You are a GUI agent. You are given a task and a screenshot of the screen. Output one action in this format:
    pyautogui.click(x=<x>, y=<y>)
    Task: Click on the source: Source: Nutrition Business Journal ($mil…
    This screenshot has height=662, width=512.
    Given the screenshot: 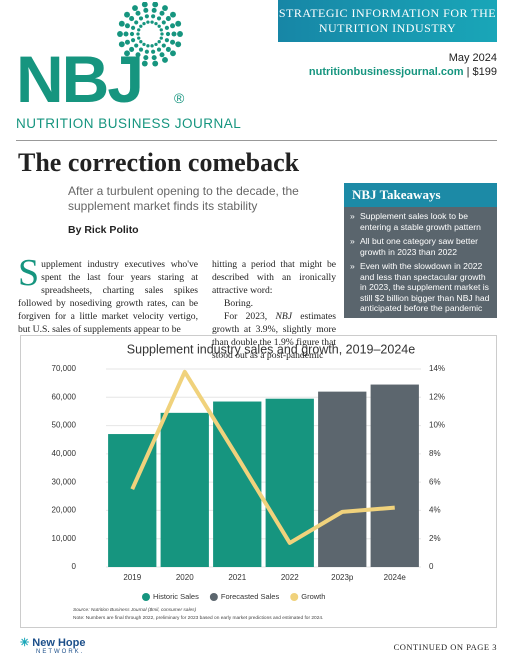 What is the action you would take?
    pyautogui.click(x=135, y=610)
    